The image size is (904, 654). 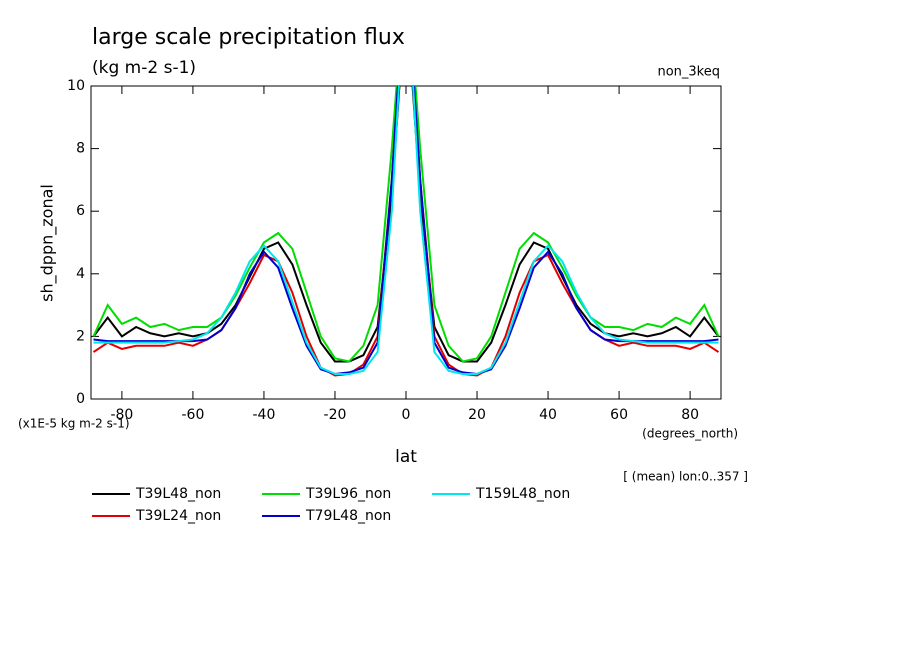 I want to click on chart-subtitle: (kg m-2 s-1), so click(x=144, y=68).